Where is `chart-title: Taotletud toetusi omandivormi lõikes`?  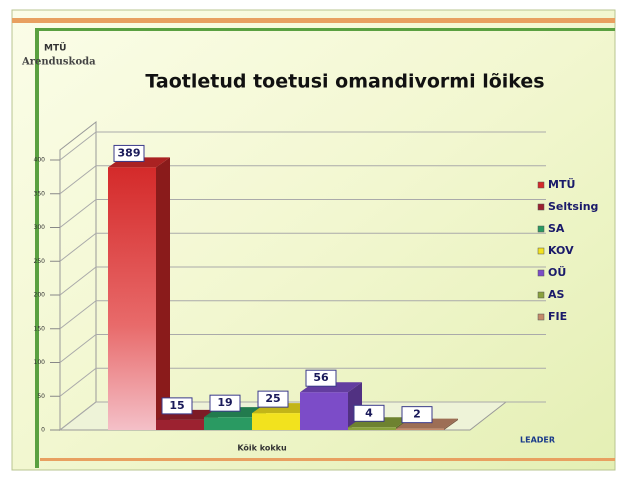
chart-title: Taotletud toetusi omandivormi lõikes is located at coordinates (344, 82).